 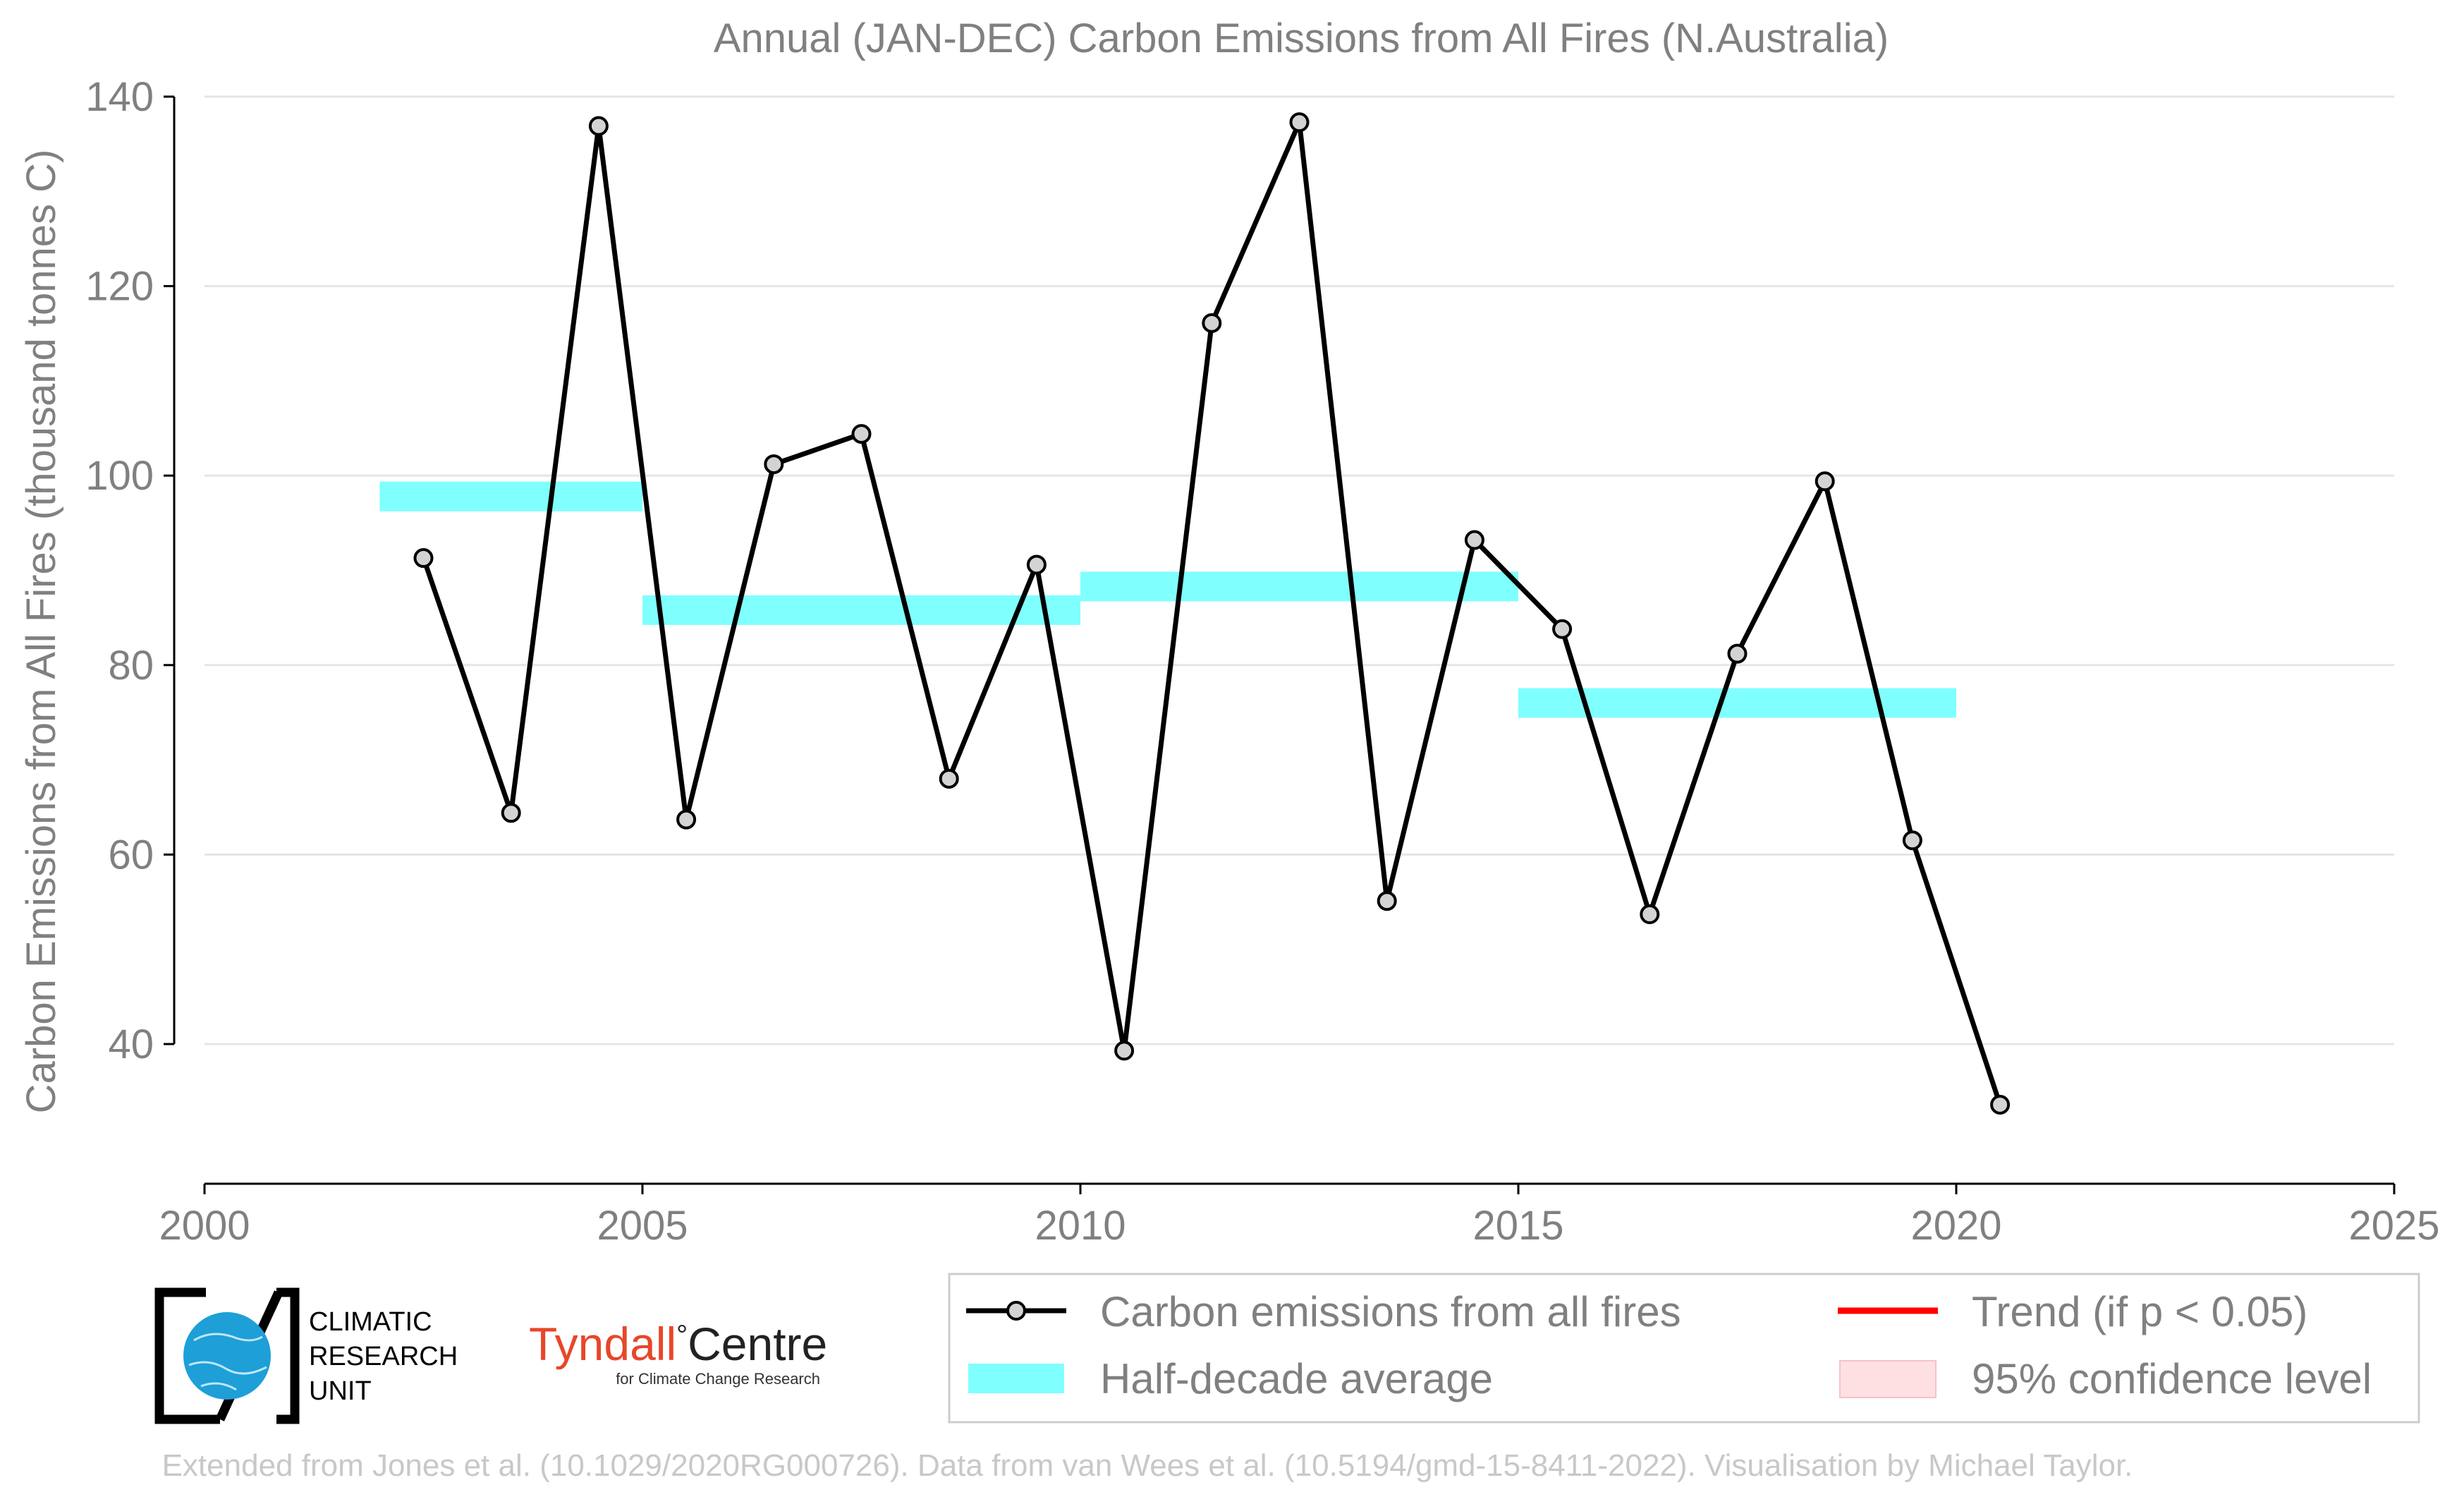 I want to click on y-tick-label: 140, so click(x=120, y=97).